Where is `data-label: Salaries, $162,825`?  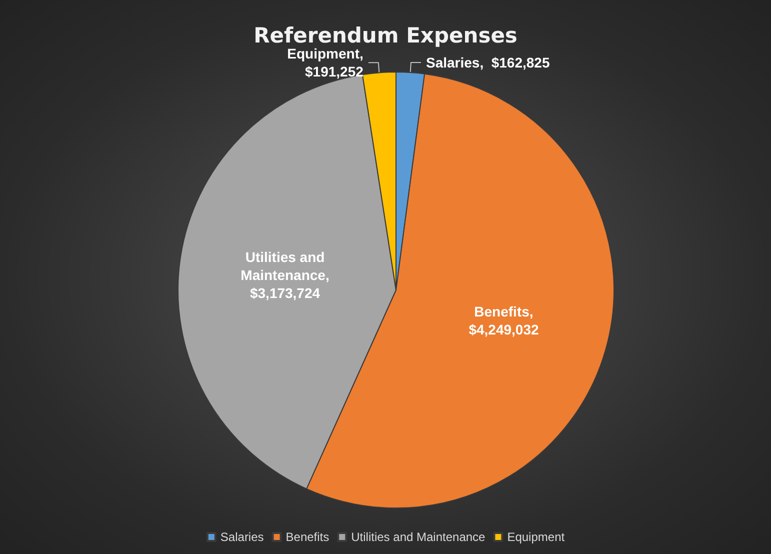
data-label: Salaries, $162,825 is located at coordinates (488, 62).